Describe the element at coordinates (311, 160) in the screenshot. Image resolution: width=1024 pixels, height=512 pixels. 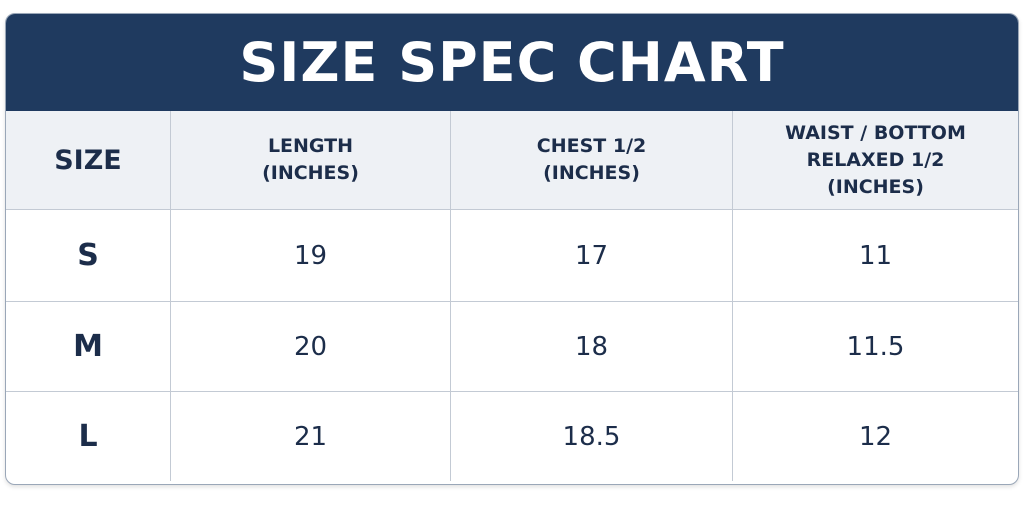
I see `header-cell: LENGTH (INCHES)` at that location.